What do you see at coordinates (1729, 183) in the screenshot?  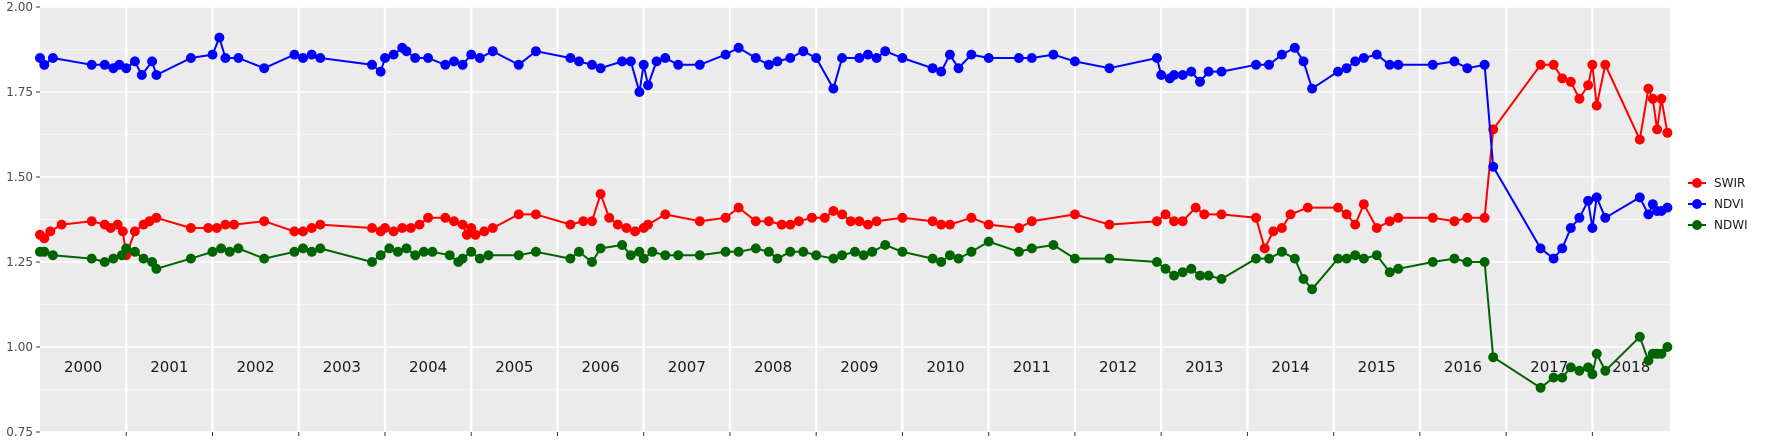 I see `legend-label: SWIR` at bounding box center [1729, 183].